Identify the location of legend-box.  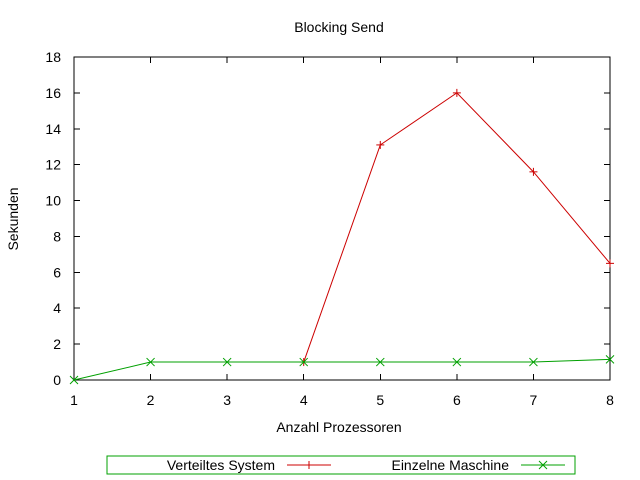
(341, 465).